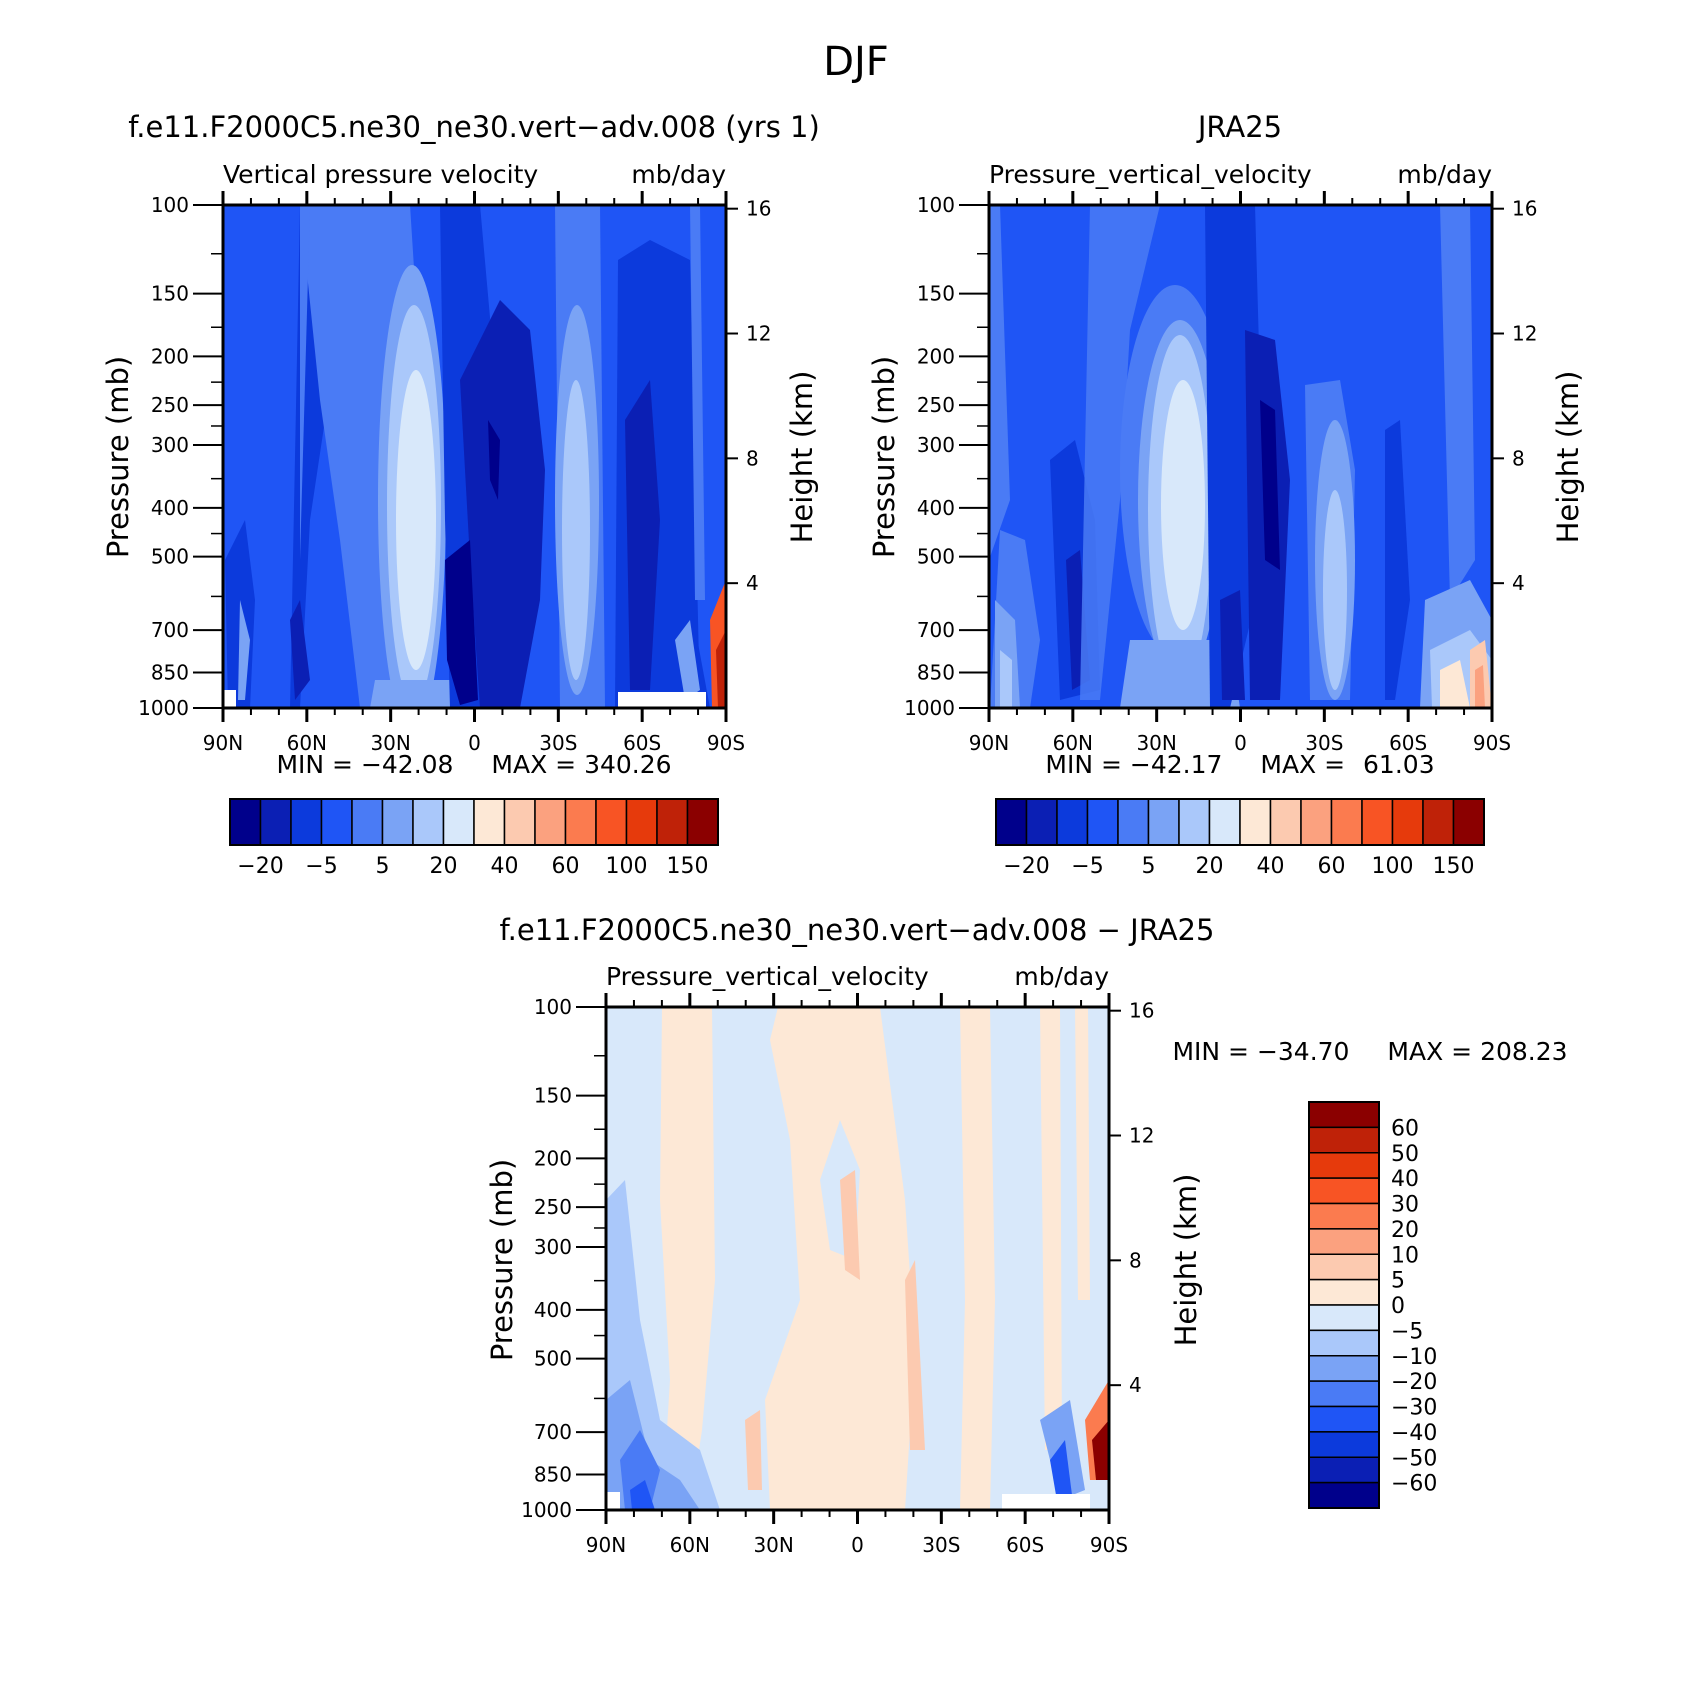  I want to click on panel-model-subtitle-left: Vertical pressure velocity, so click(380, 174).